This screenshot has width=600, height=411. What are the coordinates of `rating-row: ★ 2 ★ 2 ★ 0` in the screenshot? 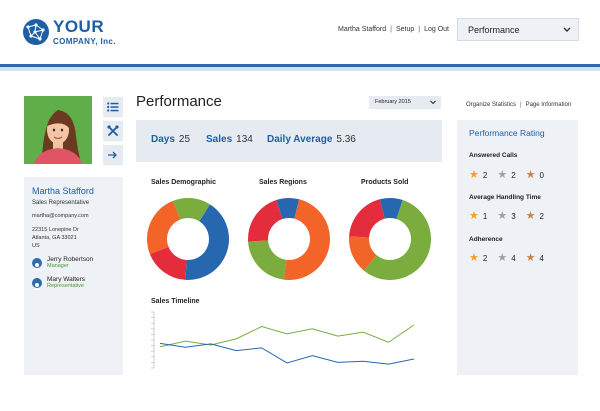 It's located at (511, 175).